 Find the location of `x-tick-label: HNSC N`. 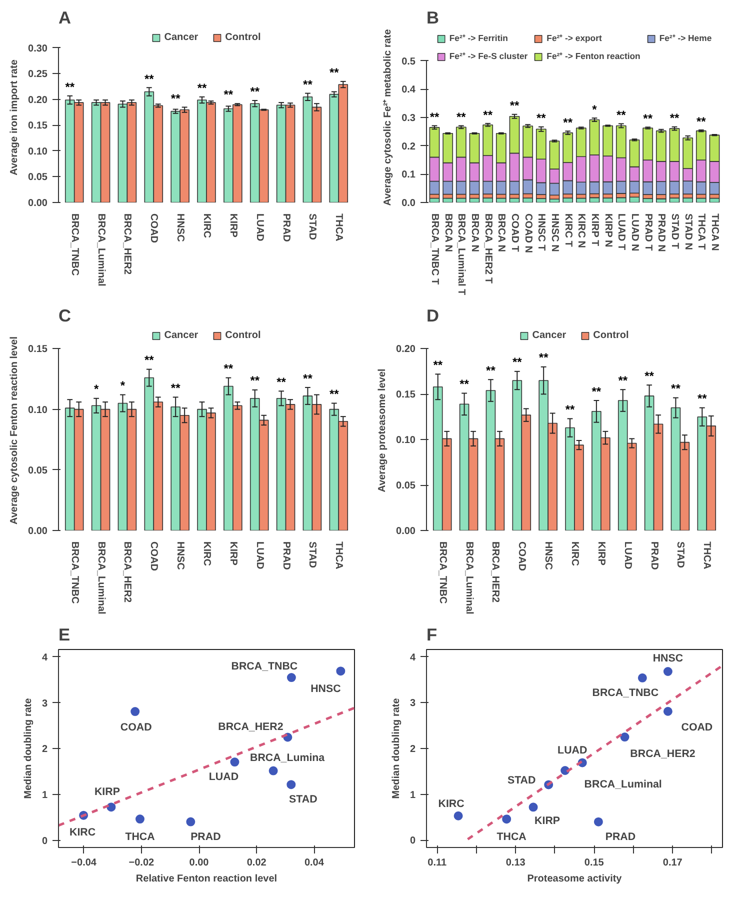

x-tick-label: HNSC N is located at coordinates (554, 233).